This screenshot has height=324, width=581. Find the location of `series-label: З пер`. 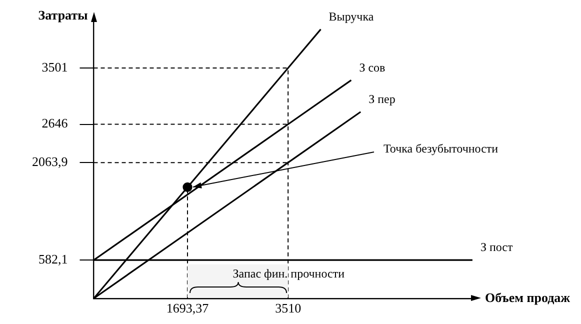

series-label: З пер is located at coordinates (382, 99).